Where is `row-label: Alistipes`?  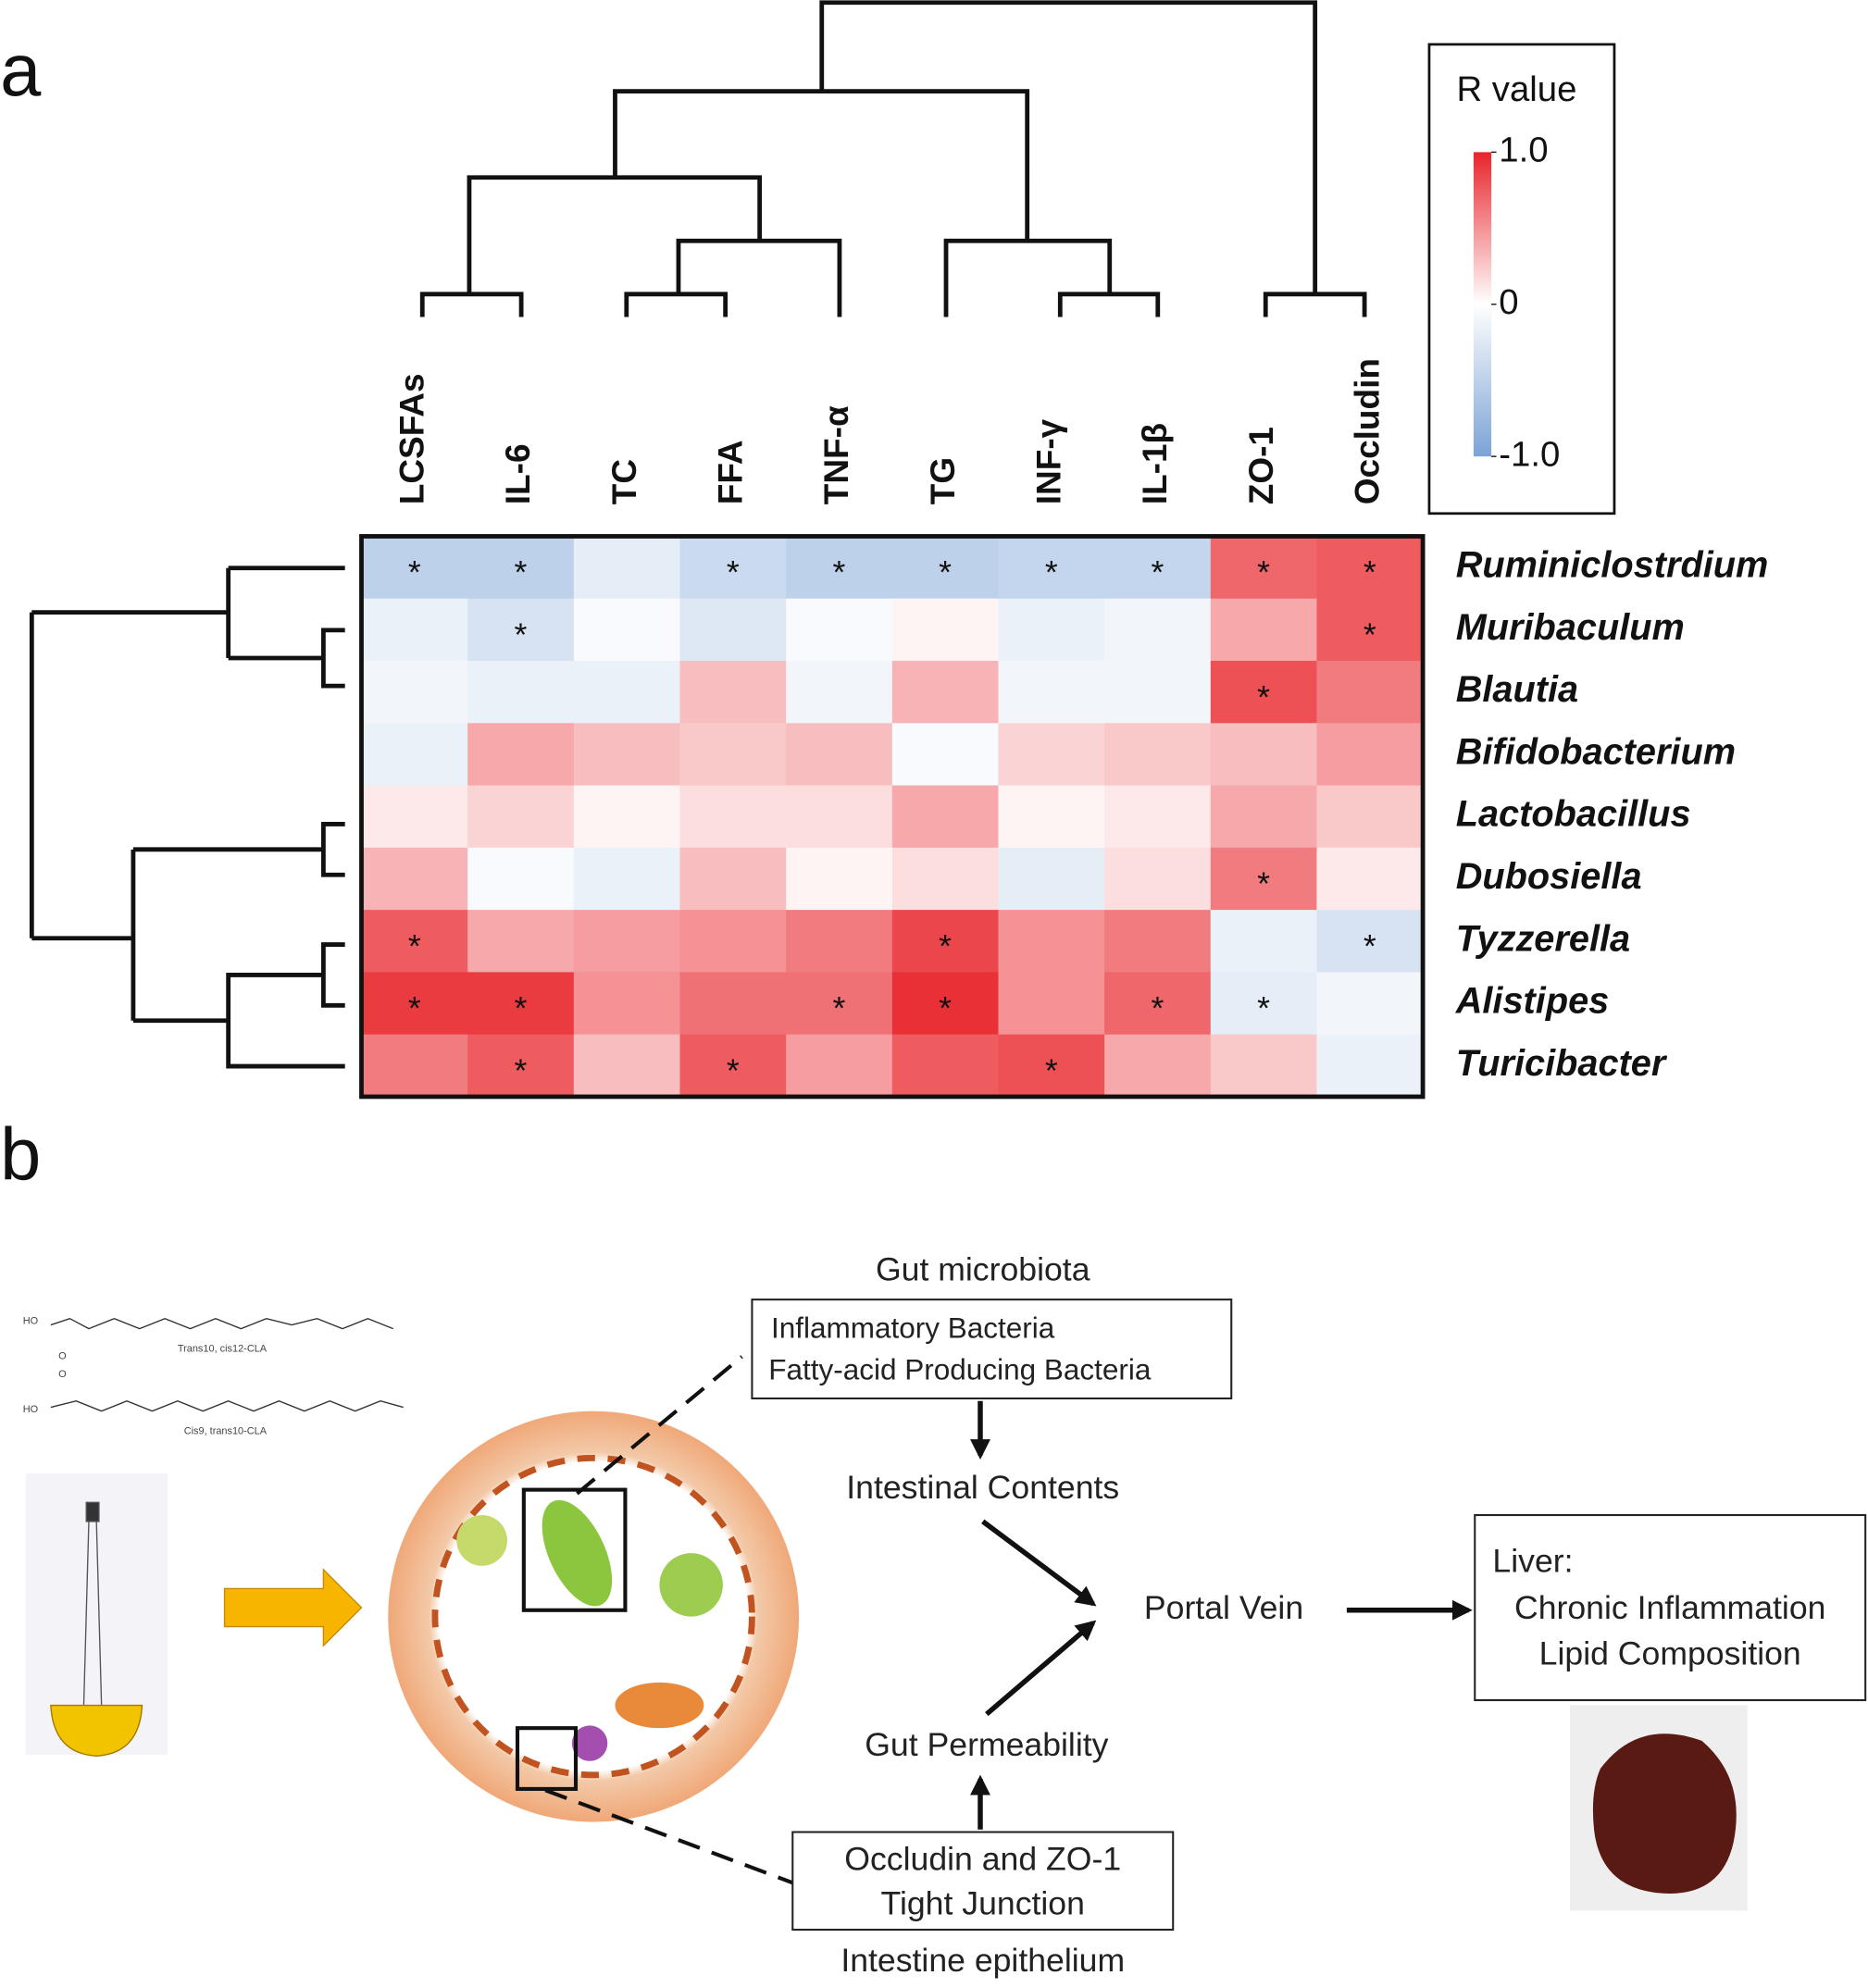
row-label: Alistipes is located at coordinates (1532, 1002).